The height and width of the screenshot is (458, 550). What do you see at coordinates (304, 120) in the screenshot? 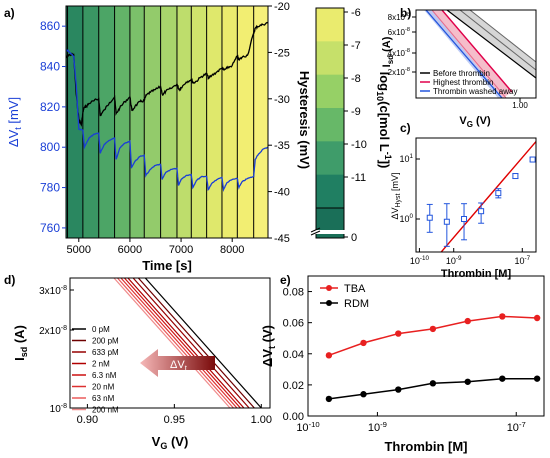
I see `a-ylabel-right: Hysteresis (mV)` at bounding box center [304, 120].